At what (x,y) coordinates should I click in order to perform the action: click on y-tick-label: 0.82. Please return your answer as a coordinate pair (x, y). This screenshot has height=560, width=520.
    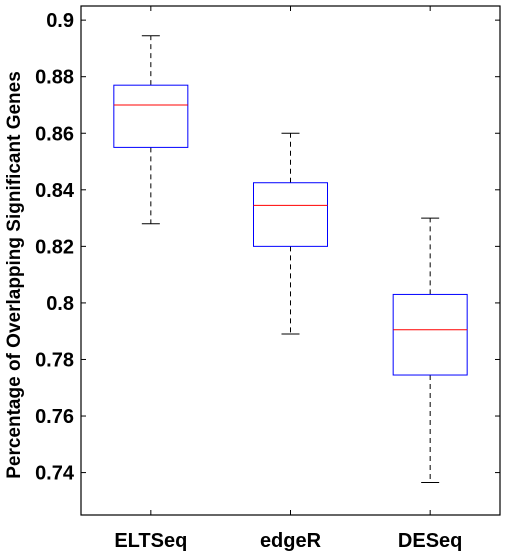
    Looking at the image, I should click on (54, 247).